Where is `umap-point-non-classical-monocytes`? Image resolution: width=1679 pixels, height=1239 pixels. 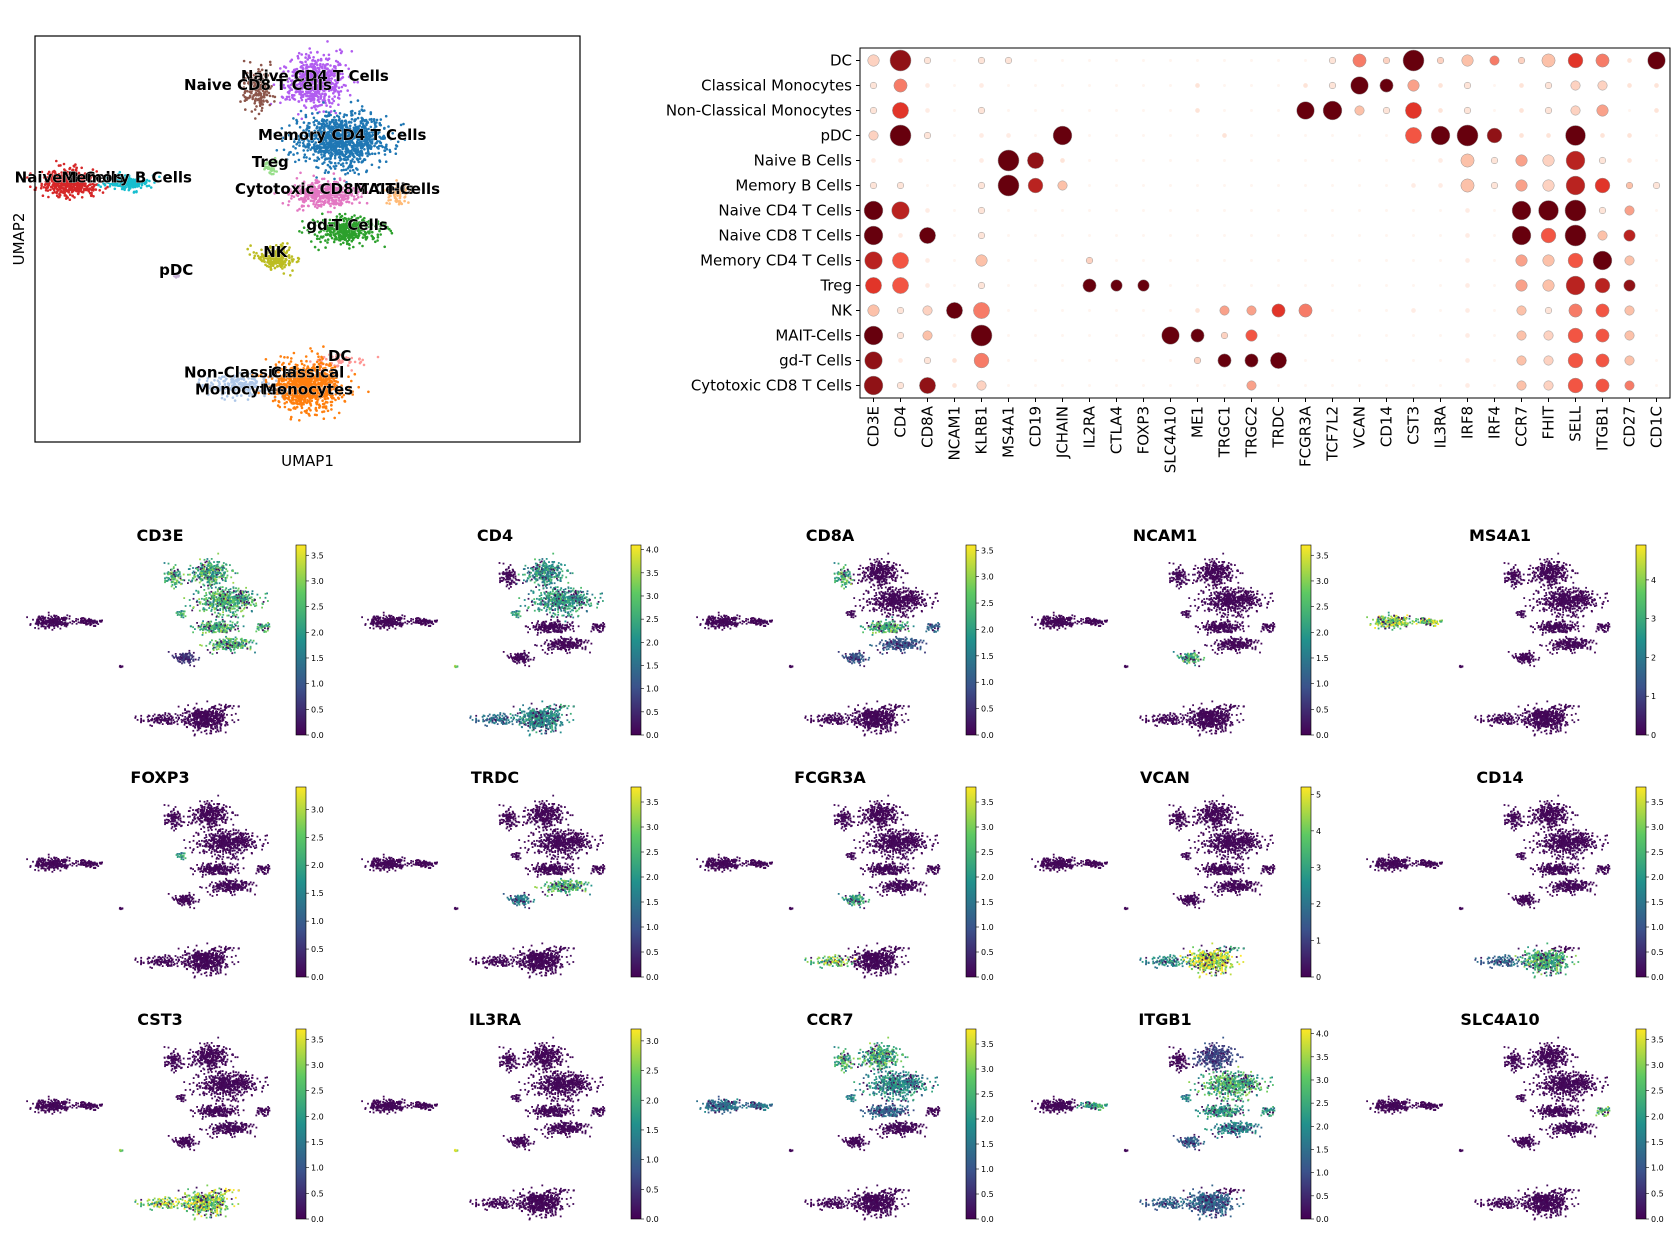
umap-point-non-classical-monocytes is located at coordinates (235, 400).